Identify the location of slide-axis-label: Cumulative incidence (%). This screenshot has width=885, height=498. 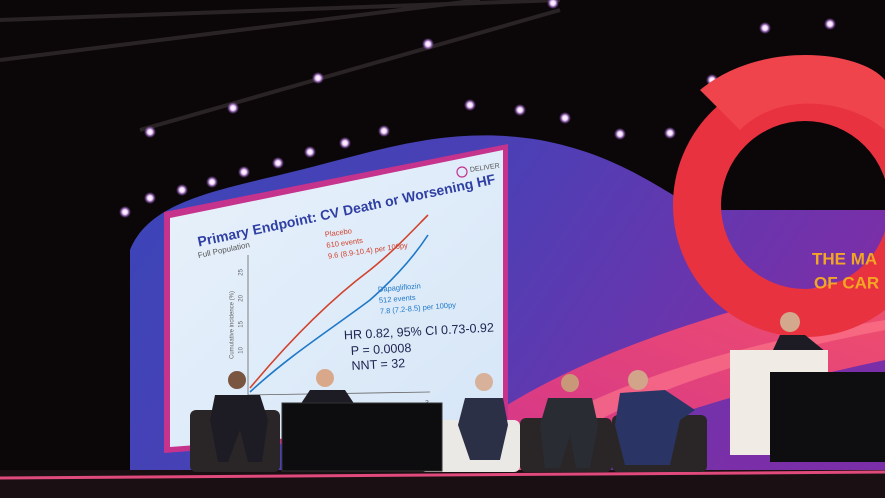
(233, 325).